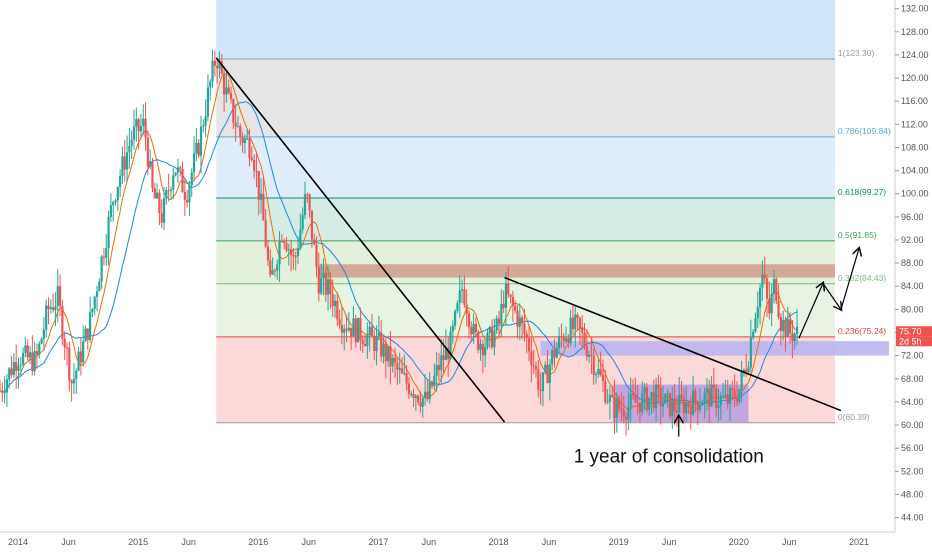 This screenshot has height=555, width=932. What do you see at coordinates (862, 278) in the screenshot?
I see `fib-label-0.382: 0.382(84.43)` at bounding box center [862, 278].